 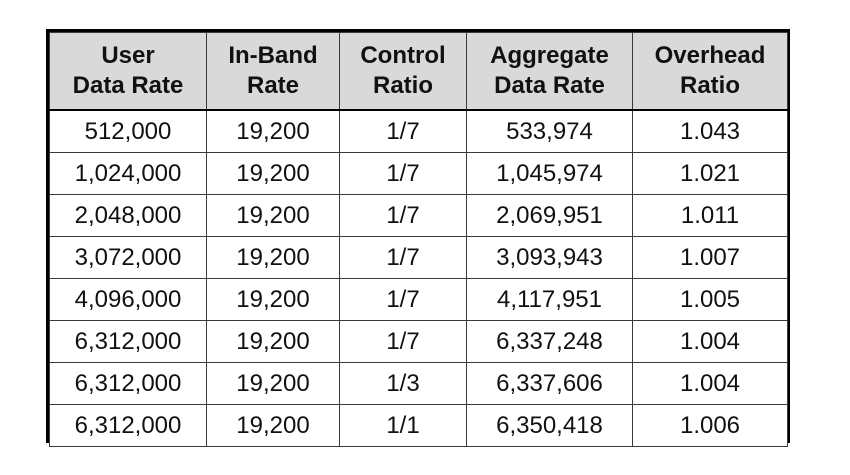 What do you see at coordinates (273, 55) in the screenshot?
I see `header-label-line1: In-Band` at bounding box center [273, 55].